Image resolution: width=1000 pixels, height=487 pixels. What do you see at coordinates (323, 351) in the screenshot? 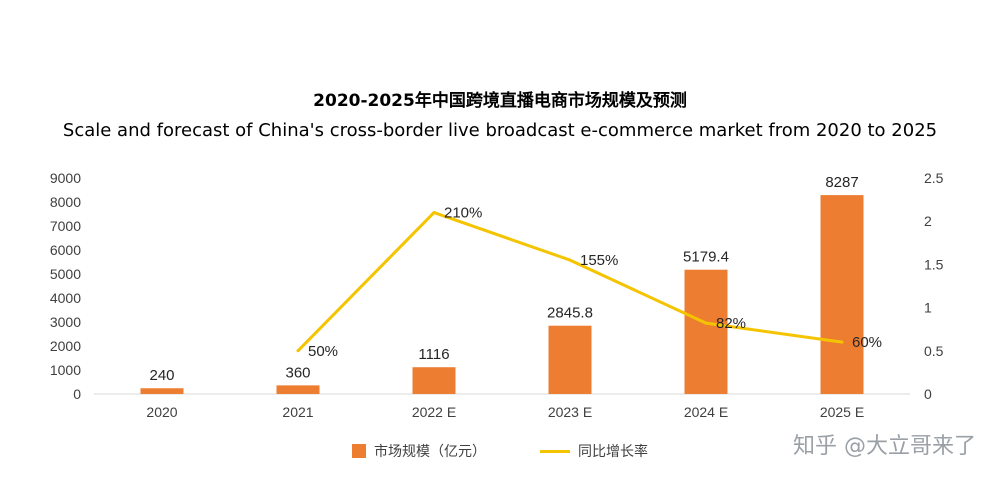
I see `line-data-label: 50%` at bounding box center [323, 351].